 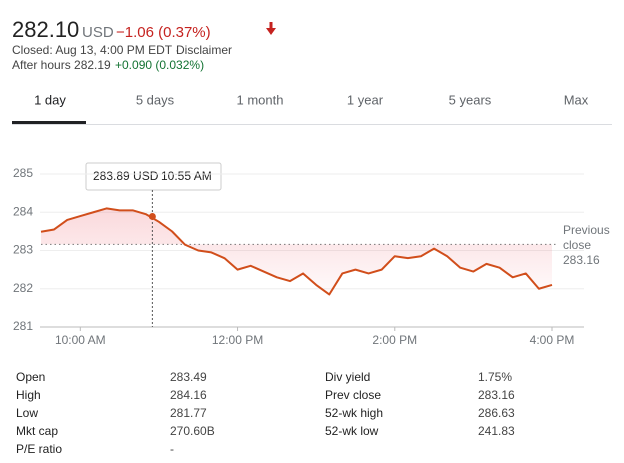 I want to click on tooltip-value: 283.89 USD, so click(x=126, y=176).